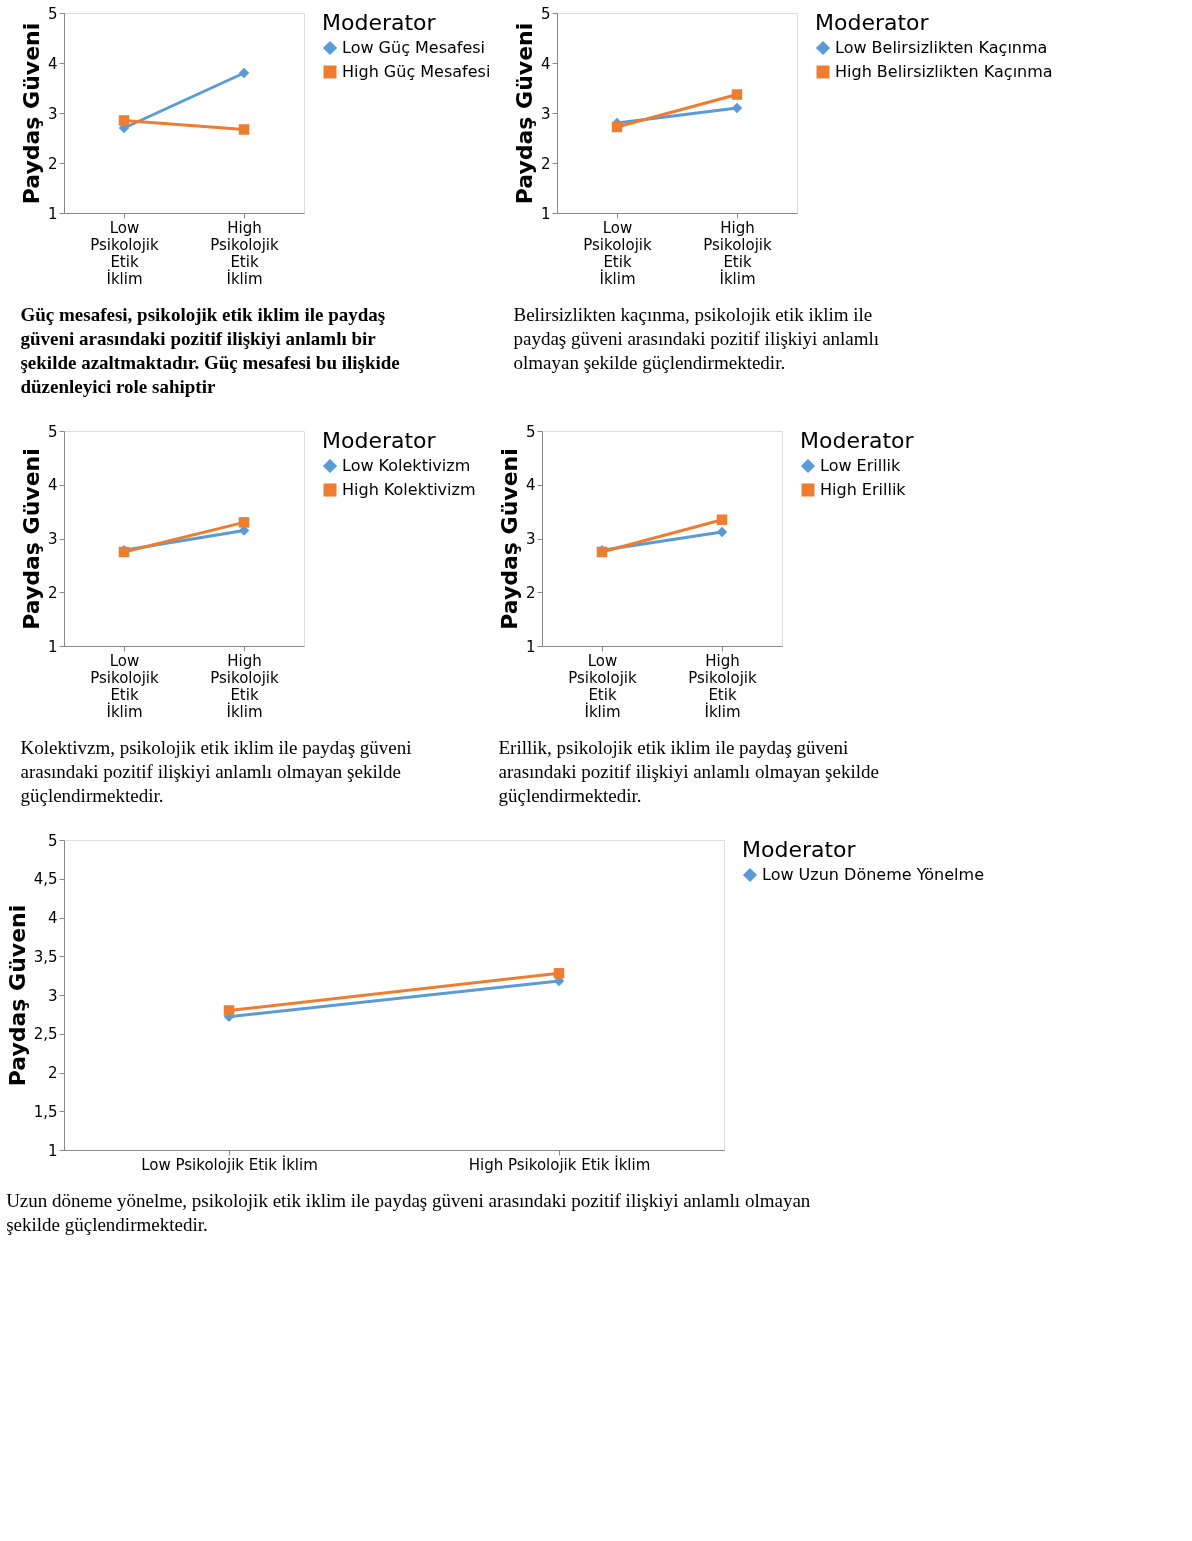  I want to click on y-tick-label: 3,5, so click(45, 956).